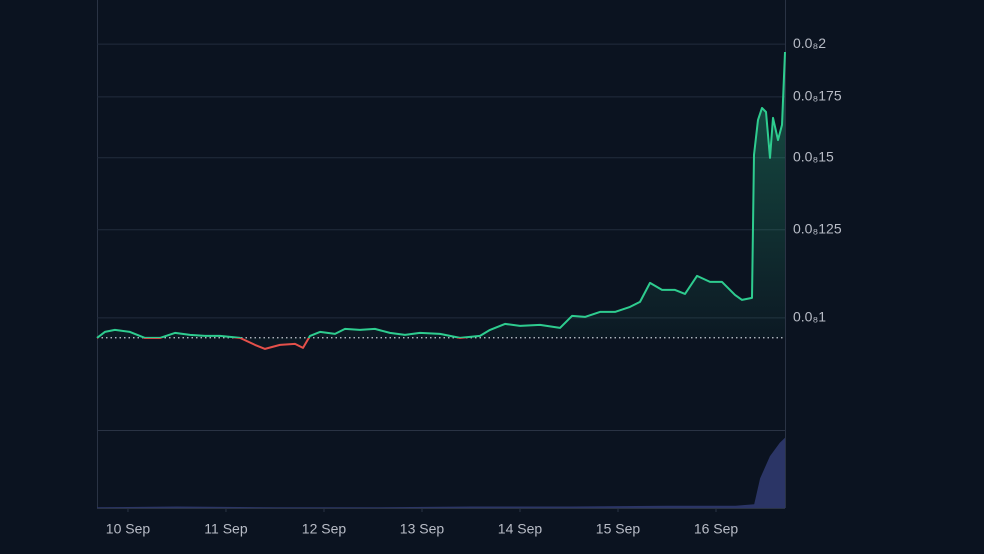 This screenshot has height=554, width=984. Describe the element at coordinates (422, 529) in the screenshot. I see `x-tick-label: 13 Sep` at that location.